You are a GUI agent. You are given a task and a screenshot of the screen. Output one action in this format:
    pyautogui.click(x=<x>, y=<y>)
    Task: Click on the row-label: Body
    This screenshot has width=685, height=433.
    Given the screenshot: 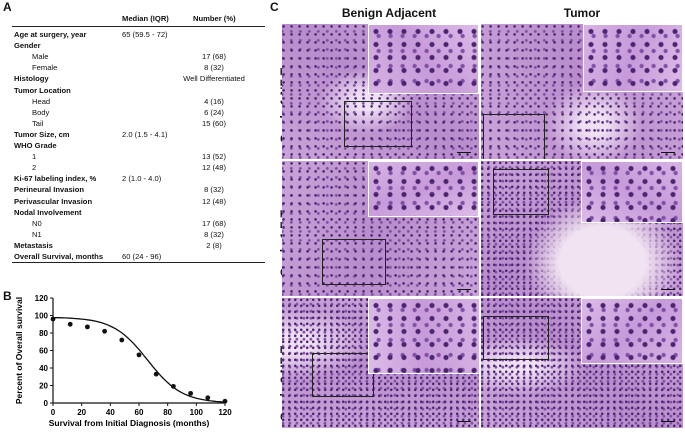 What is the action you would take?
    pyautogui.click(x=41, y=112)
    